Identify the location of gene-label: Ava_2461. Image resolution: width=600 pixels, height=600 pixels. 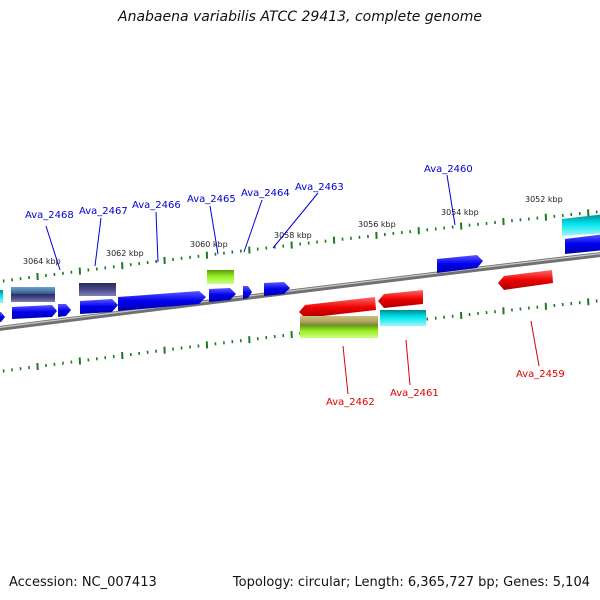
(414, 393).